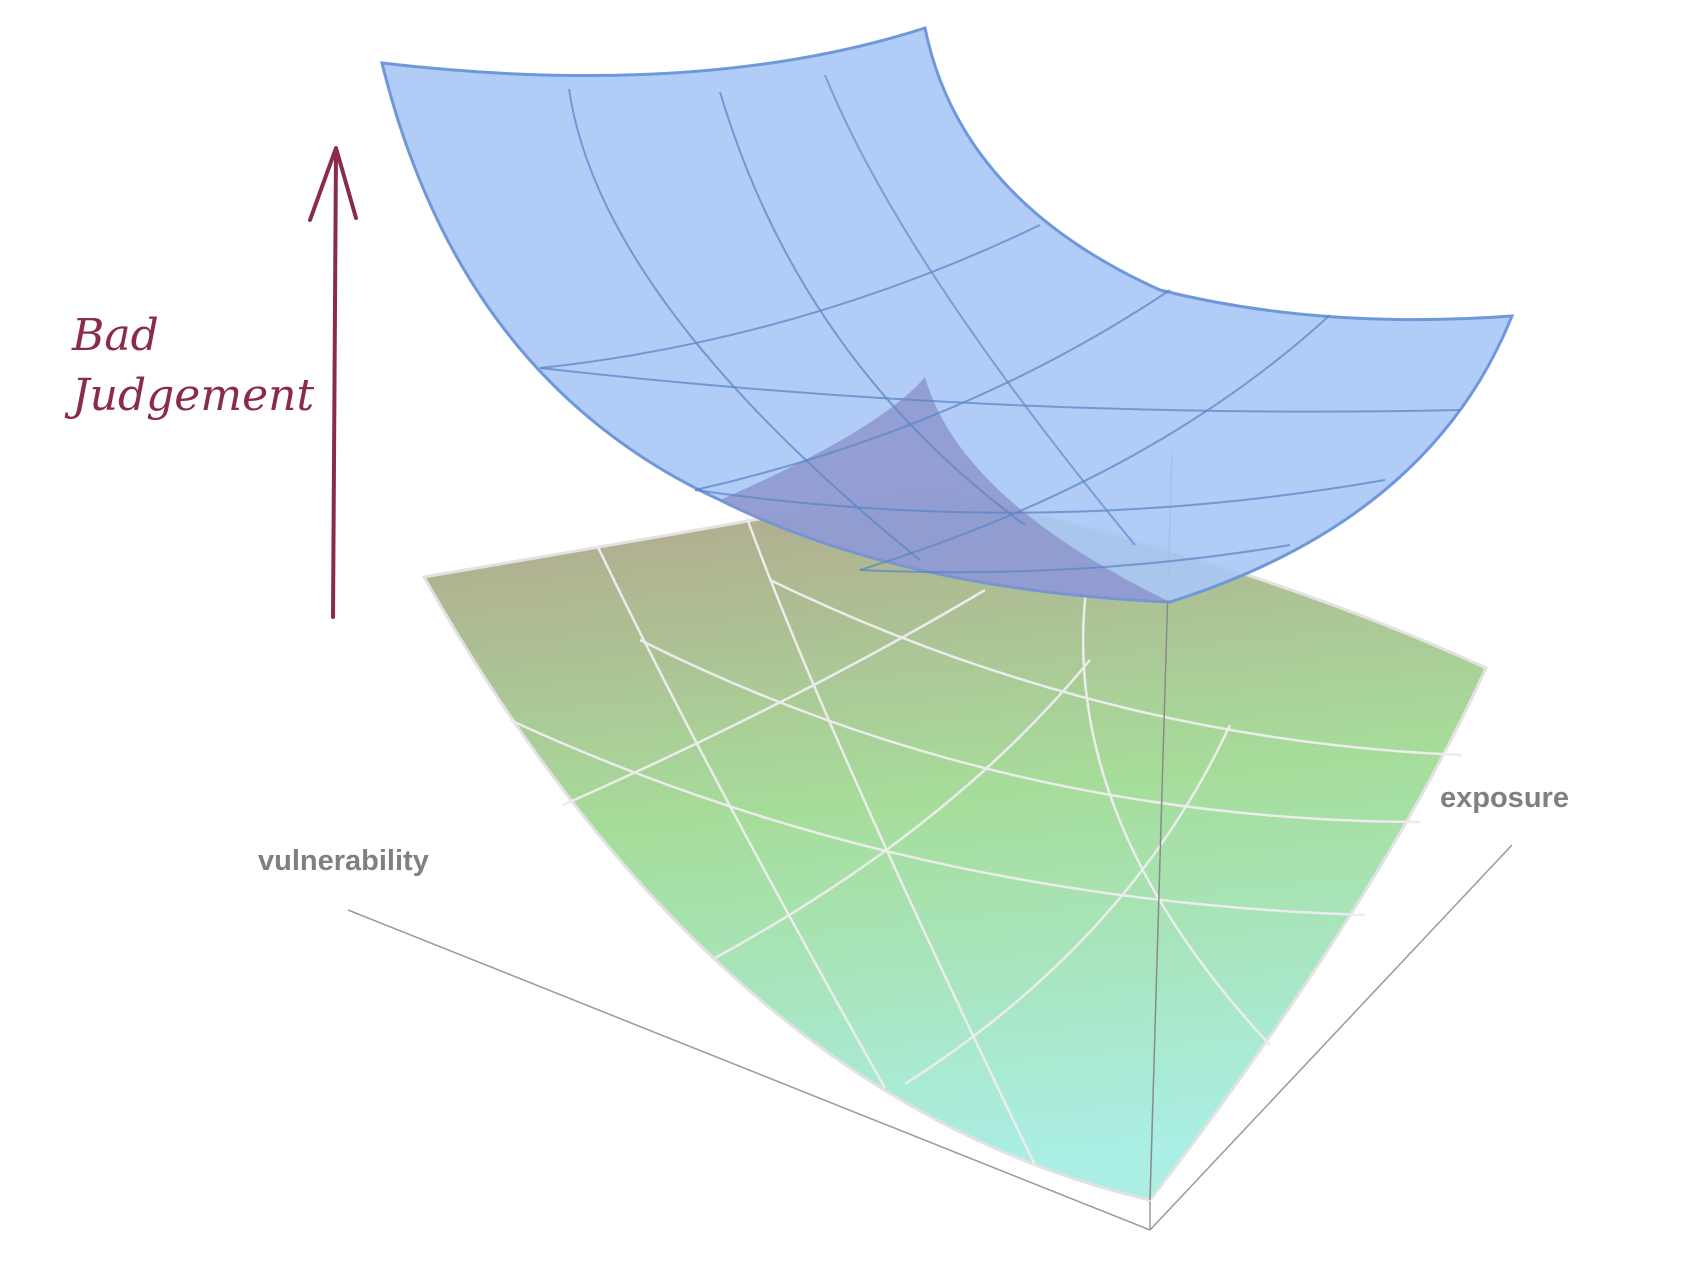 This screenshot has height=1272, width=1708. I want to click on bad-judgement-arrow, so click(333, 382).